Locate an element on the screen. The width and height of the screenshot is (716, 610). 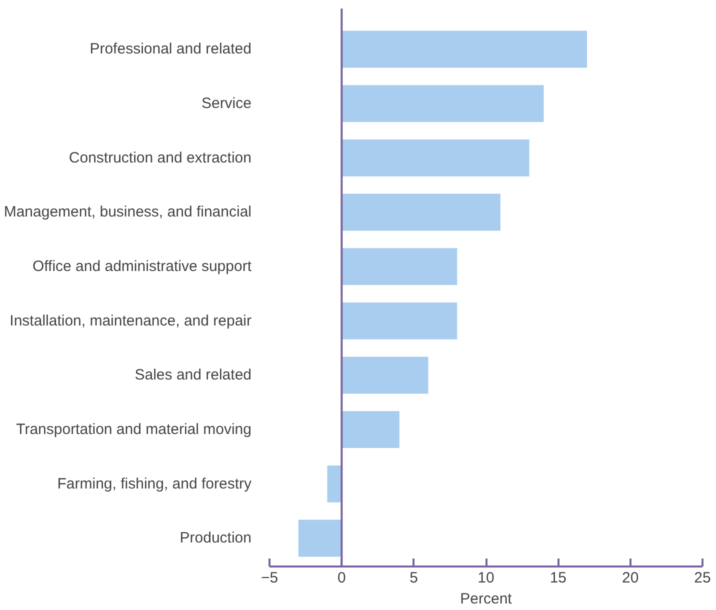
text: −5 is located at coordinates (269, 578).